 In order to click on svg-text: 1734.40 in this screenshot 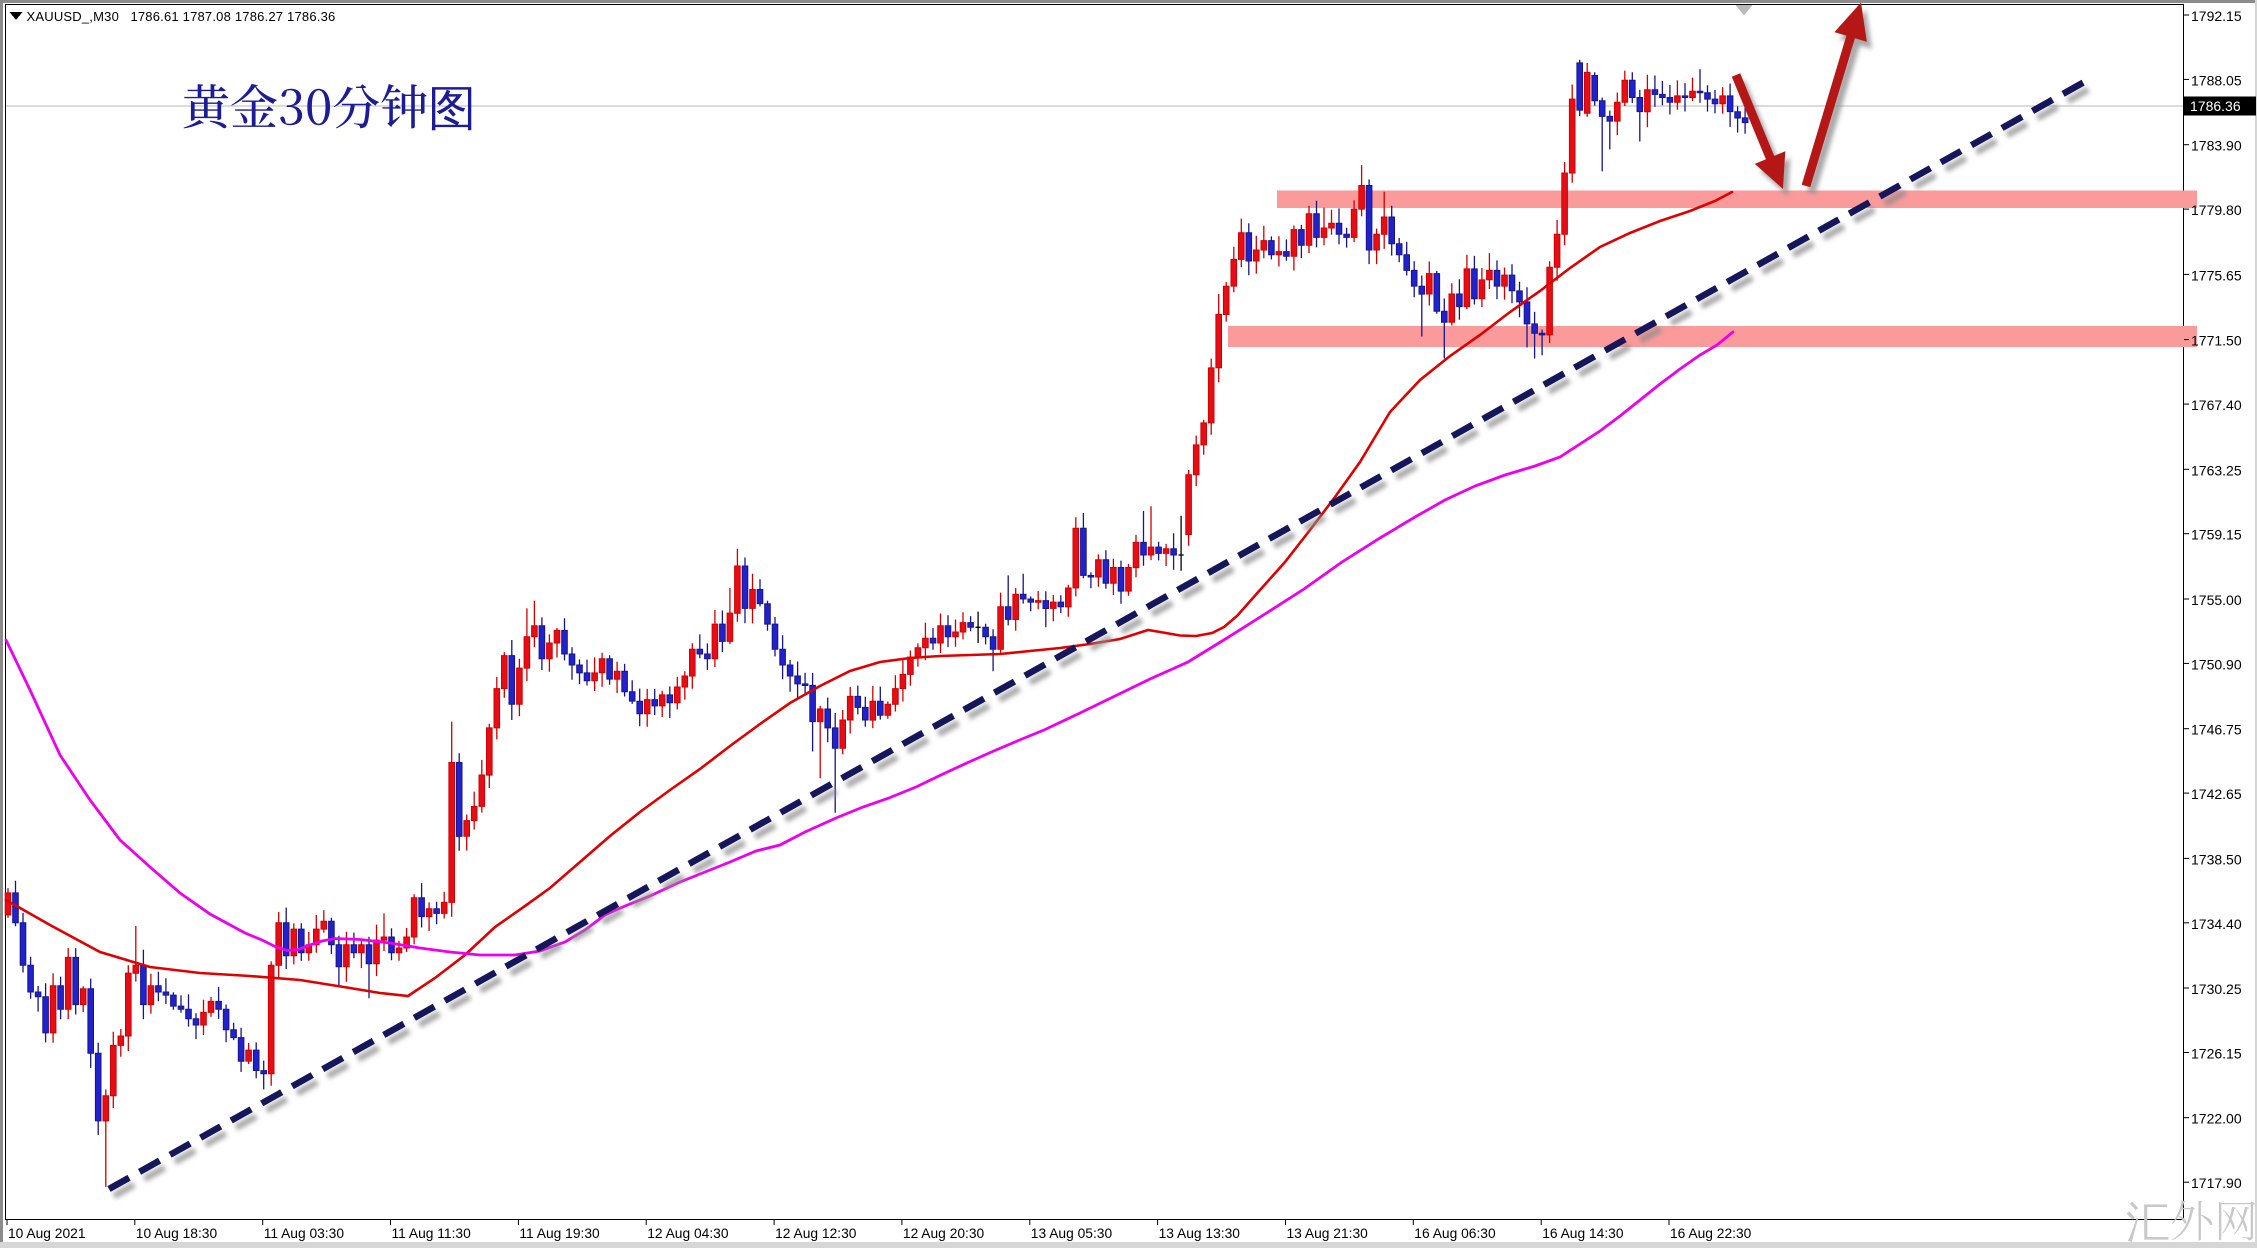, I will do `click(2216, 924)`.